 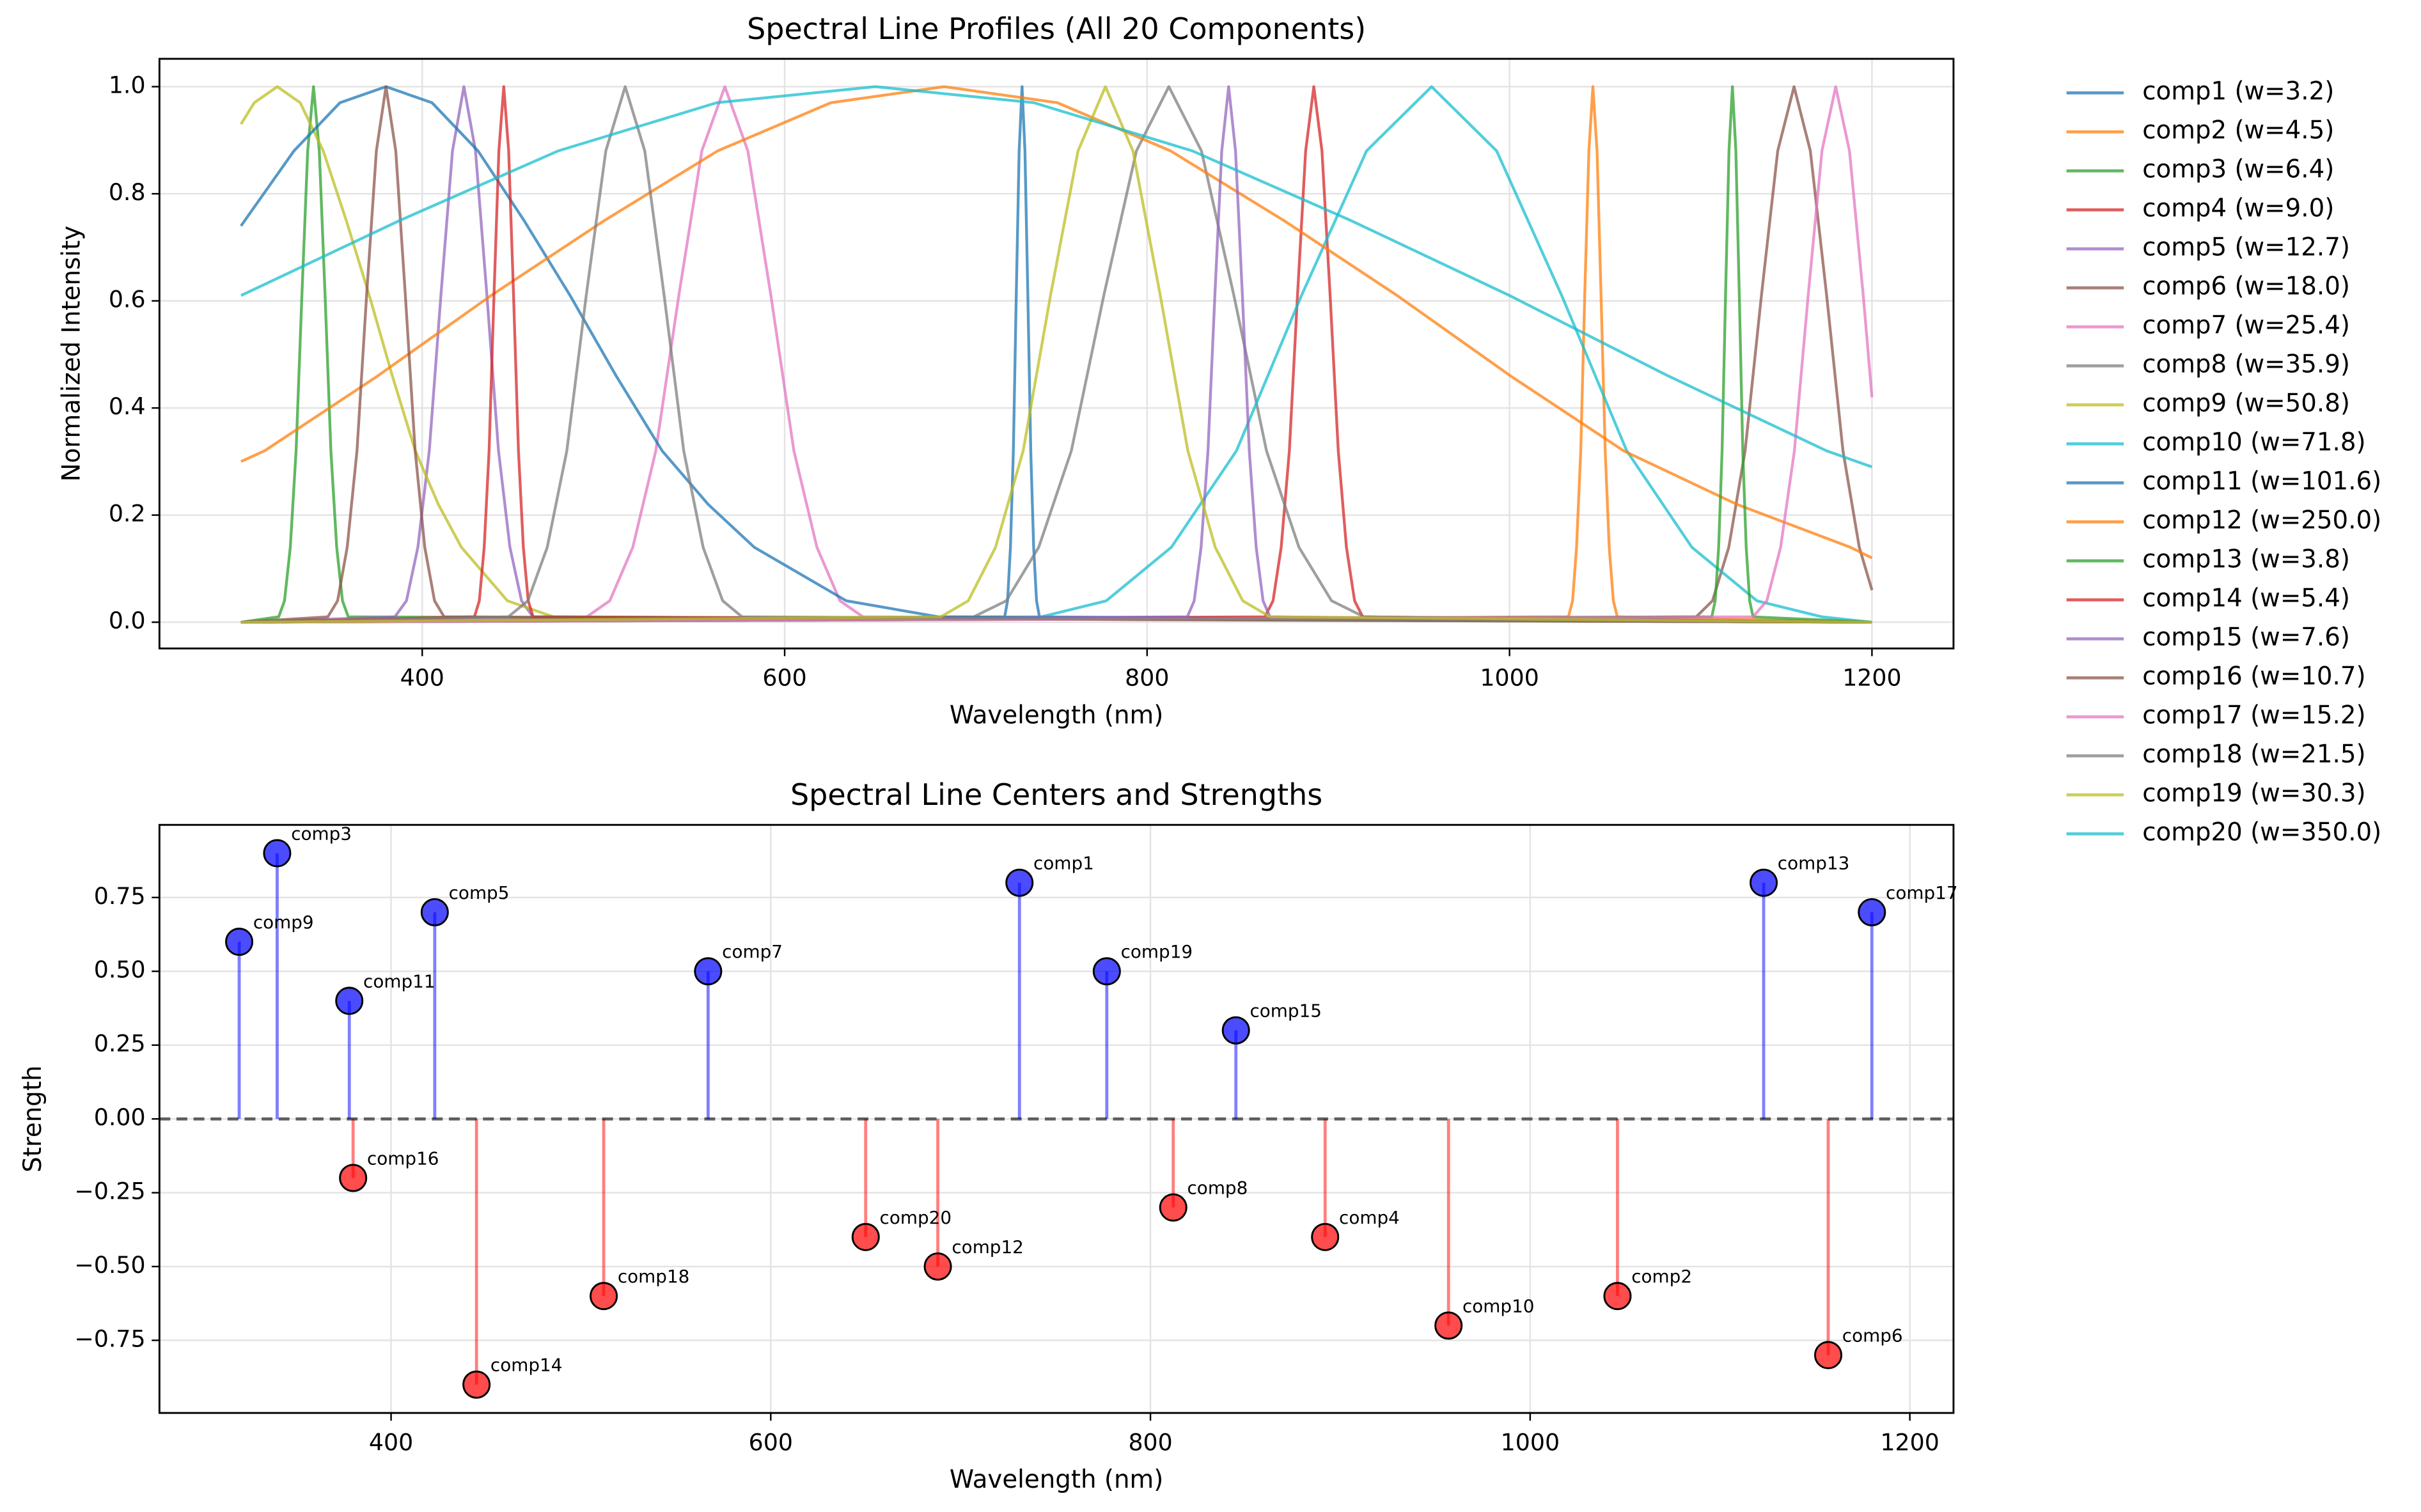 What do you see at coordinates (771, 1442) in the screenshot?
I see `x-tick-label: 600` at bounding box center [771, 1442].